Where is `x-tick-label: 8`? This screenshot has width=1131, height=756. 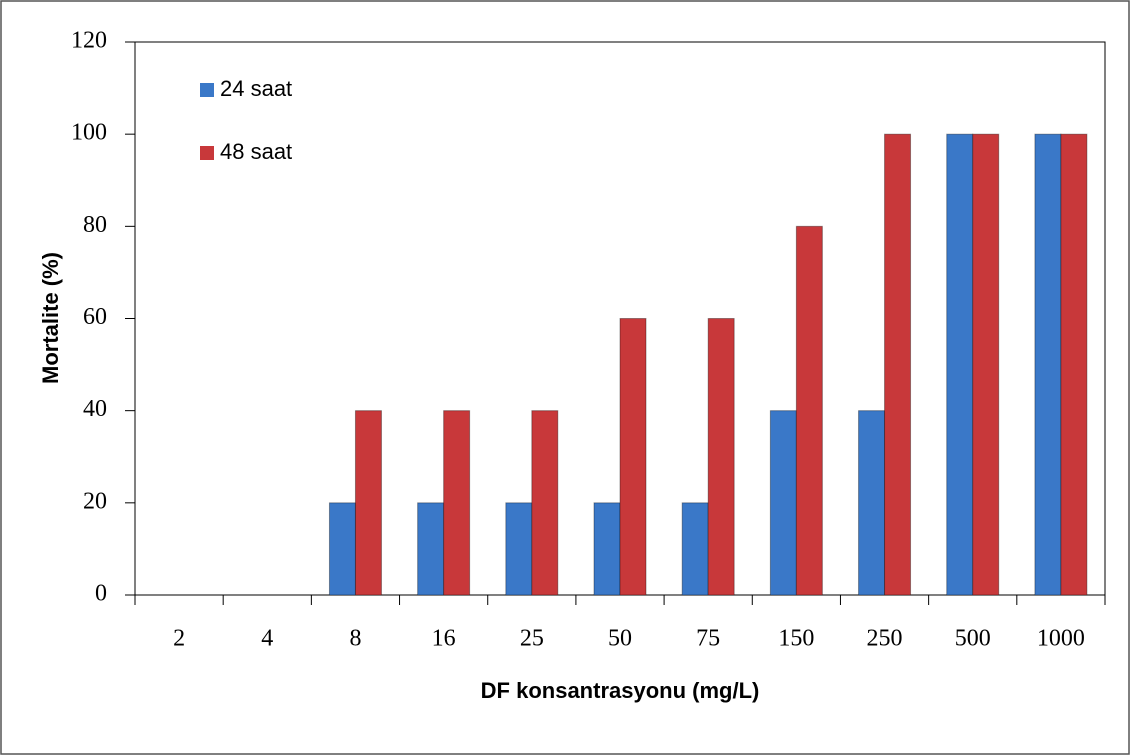 x-tick-label: 8 is located at coordinates (355, 639).